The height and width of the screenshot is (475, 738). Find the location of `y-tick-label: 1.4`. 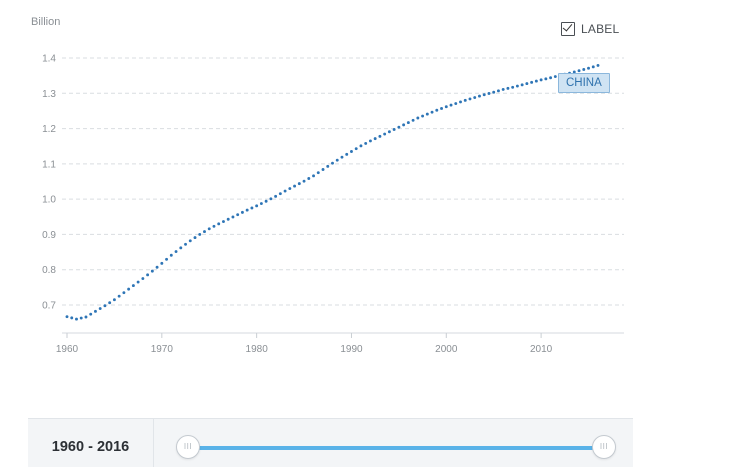

y-tick-label: 1.4 is located at coordinates (49, 59).